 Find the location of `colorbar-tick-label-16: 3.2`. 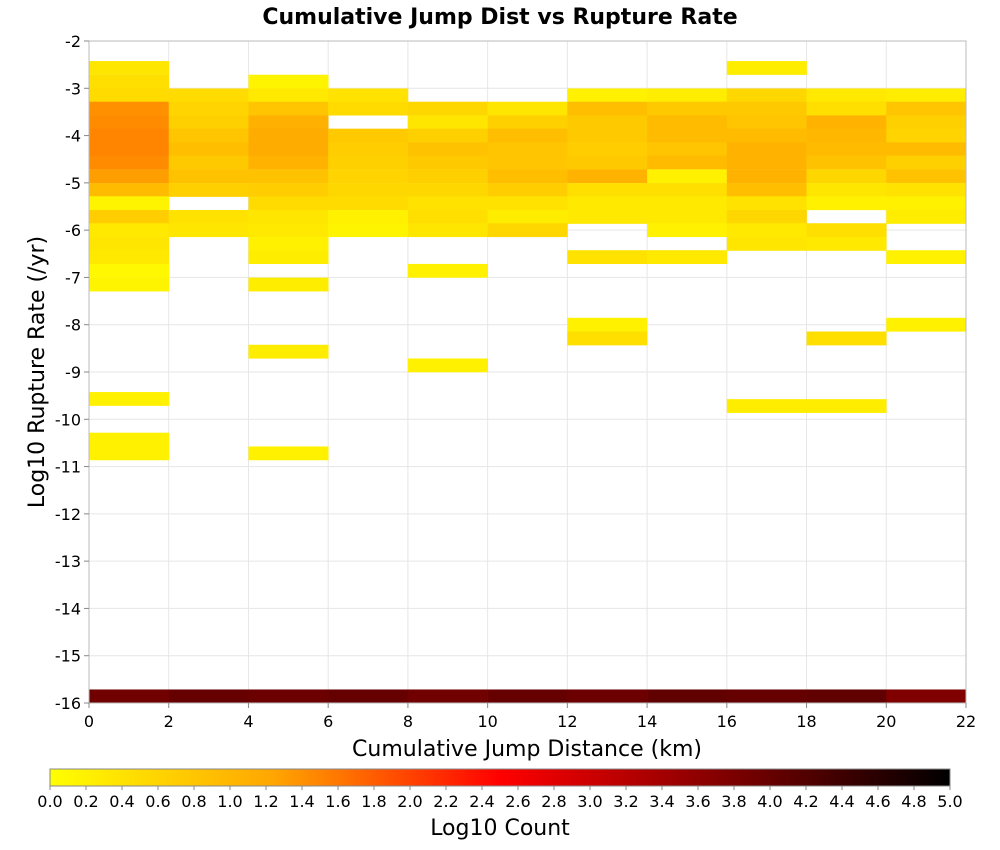

colorbar-tick-label-16: 3.2 is located at coordinates (625, 801).